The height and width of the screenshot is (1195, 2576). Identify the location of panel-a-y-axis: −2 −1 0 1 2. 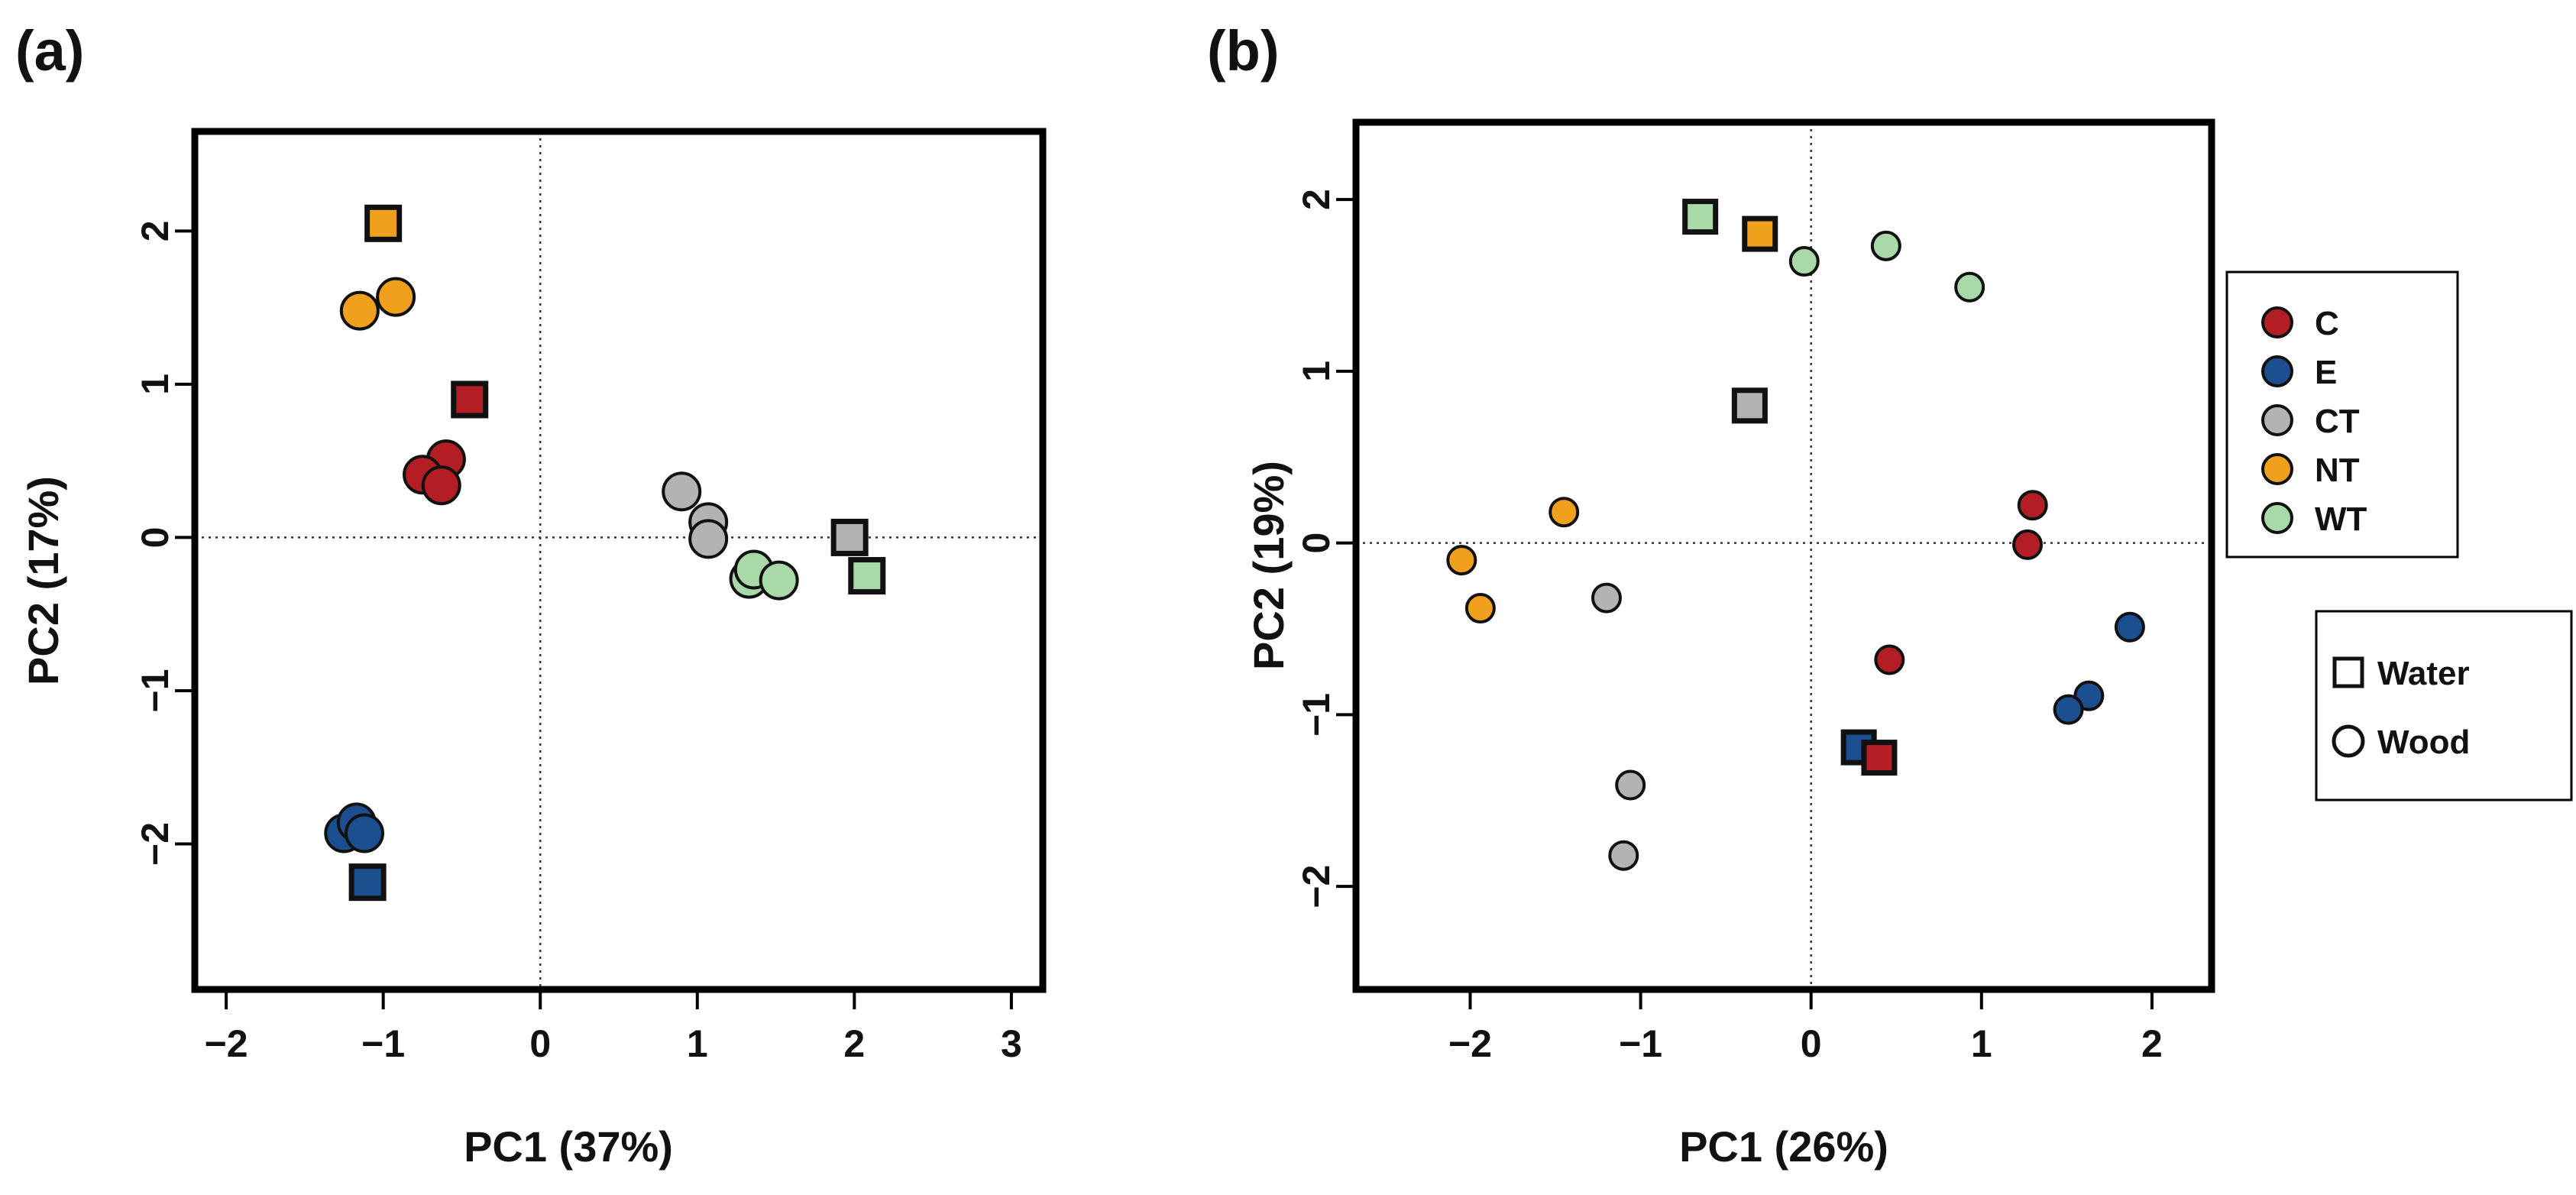
(164, 543).